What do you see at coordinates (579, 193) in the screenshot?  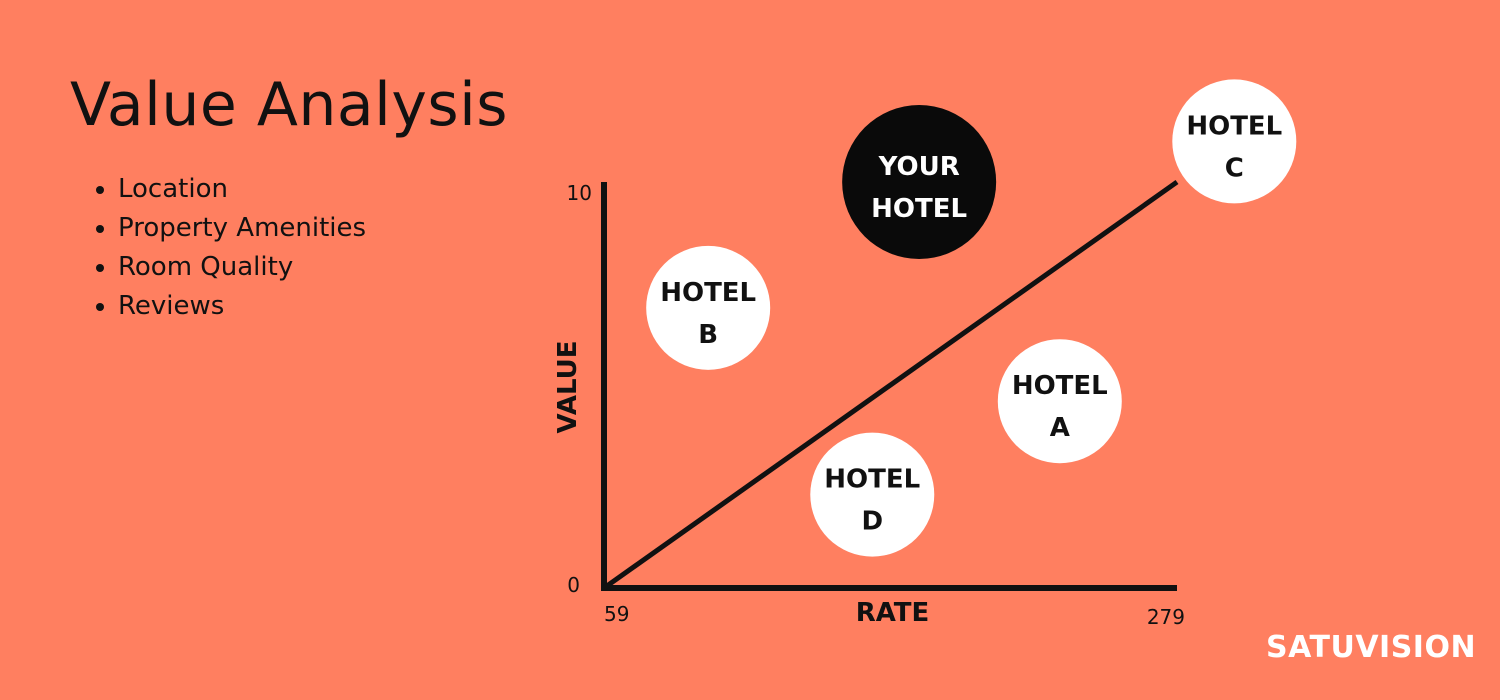 I see `y-tick-label: 10` at bounding box center [579, 193].